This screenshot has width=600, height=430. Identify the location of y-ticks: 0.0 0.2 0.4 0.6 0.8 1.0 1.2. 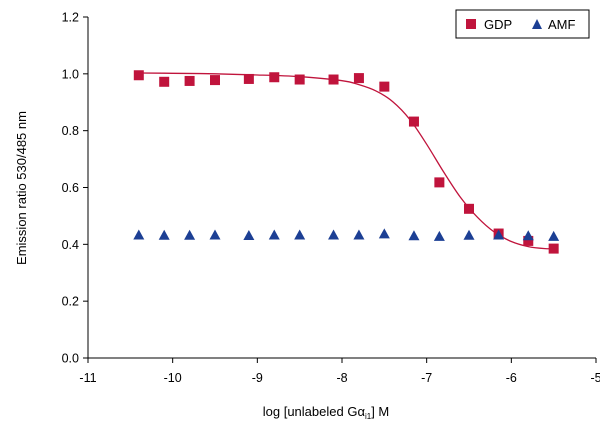
(75, 188).